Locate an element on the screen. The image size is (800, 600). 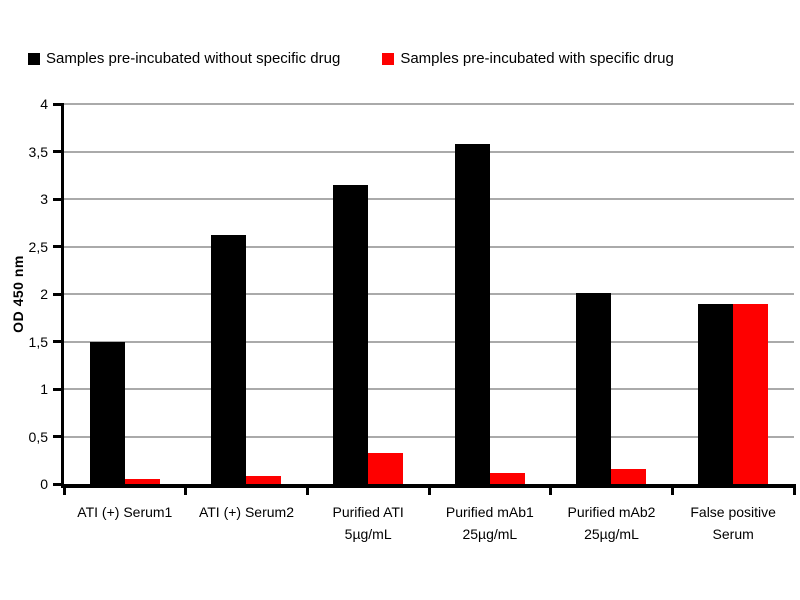
bar-series0-cat1 is located at coordinates (229, 359).